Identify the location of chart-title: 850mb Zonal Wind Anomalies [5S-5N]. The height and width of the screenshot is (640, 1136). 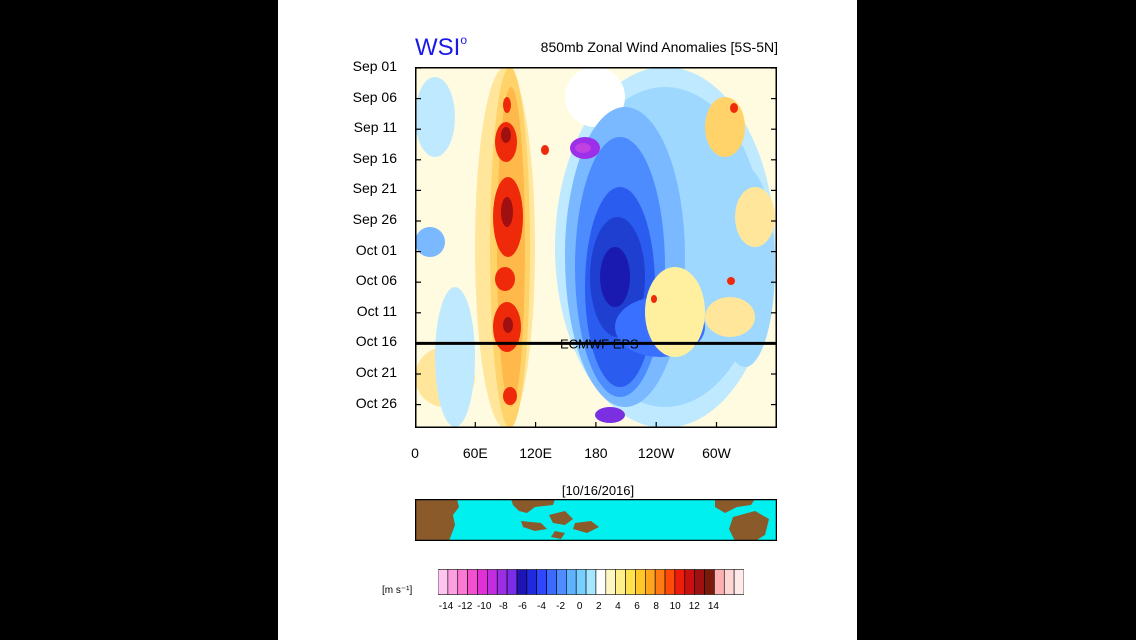
(659, 47).